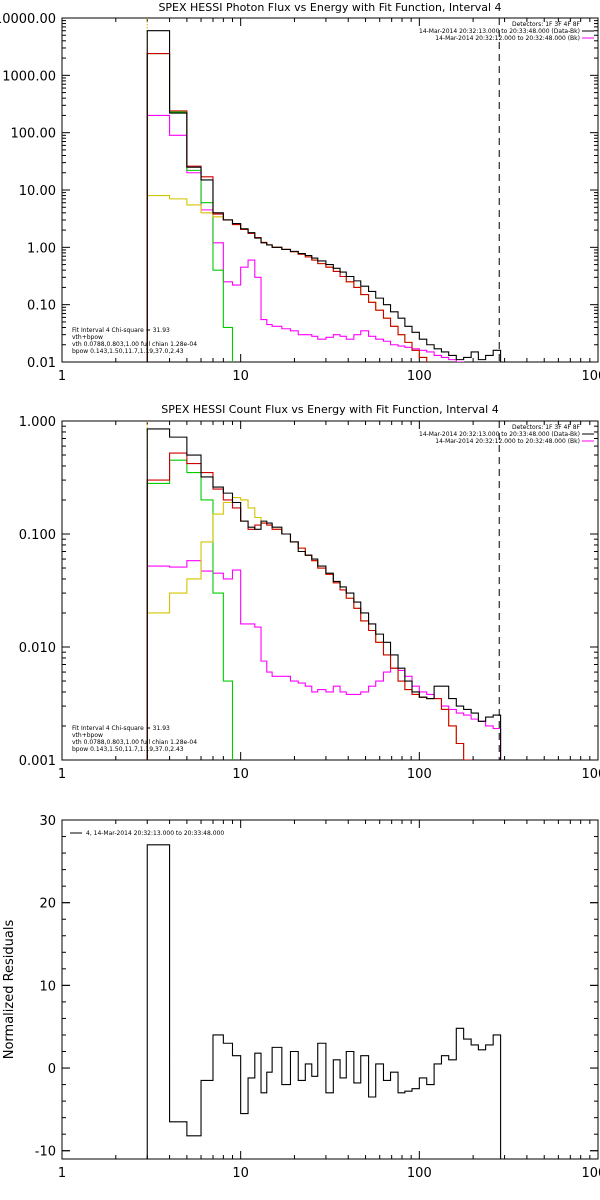 This screenshot has height=1200, width=600. I want to click on y-tick-label: 0.10, so click(41, 306).